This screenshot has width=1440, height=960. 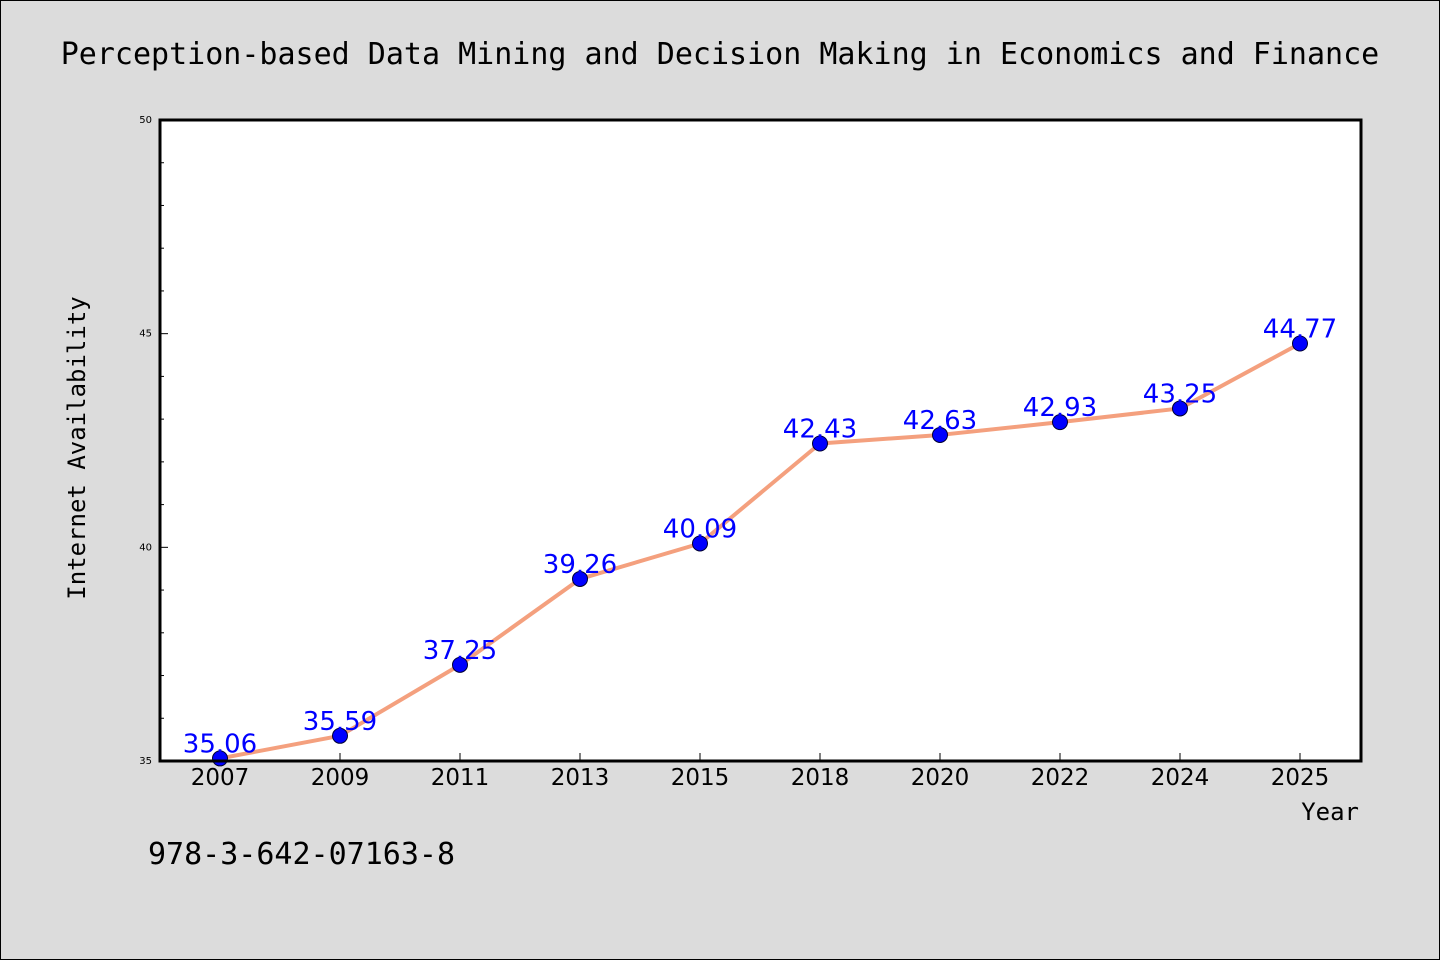 What do you see at coordinates (1180, 778) in the screenshot?
I see `x-tick-label: 2024` at bounding box center [1180, 778].